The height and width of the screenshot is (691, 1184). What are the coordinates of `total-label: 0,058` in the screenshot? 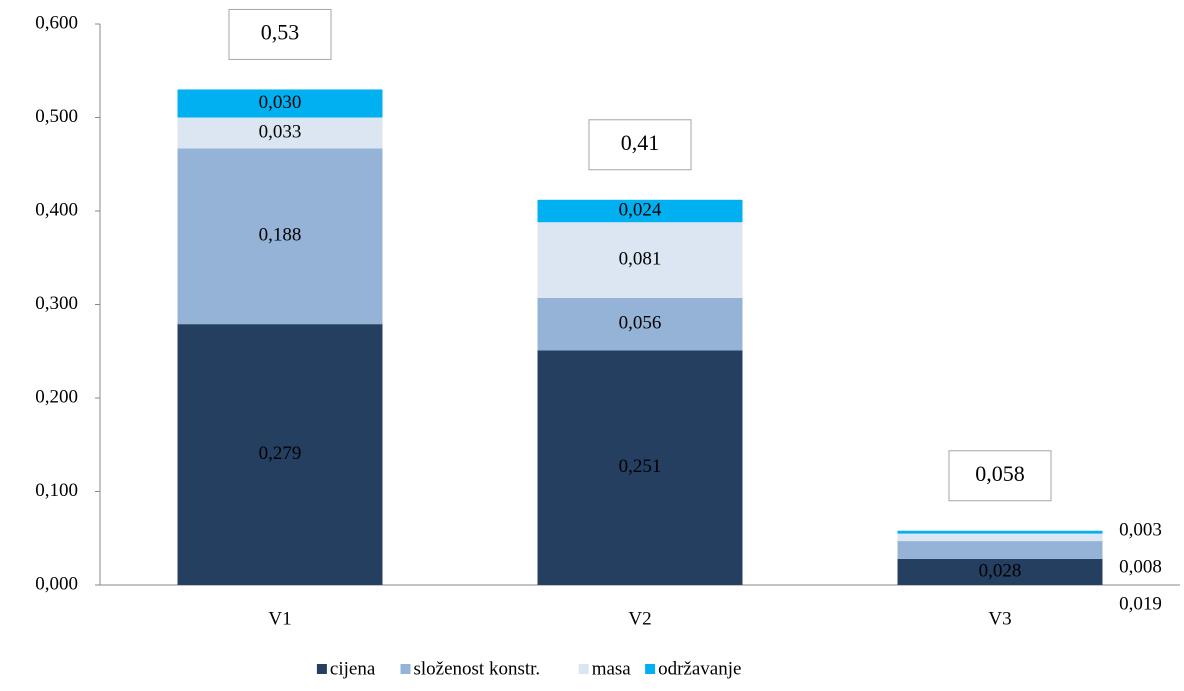 It's located at (1000, 473).